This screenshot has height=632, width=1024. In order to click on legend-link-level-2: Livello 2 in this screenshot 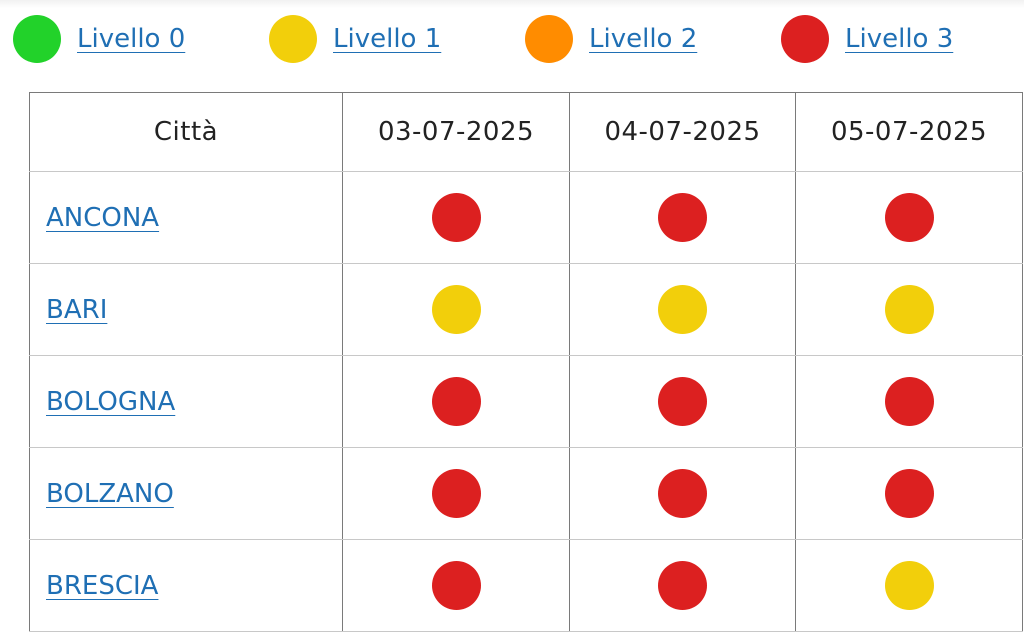, I will do `click(643, 39)`.